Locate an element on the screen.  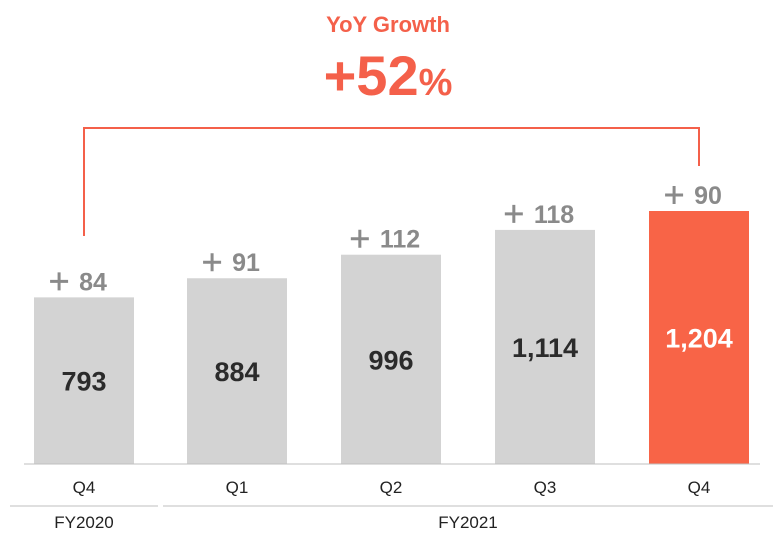
group-label-1: FY2021 is located at coordinates (468, 522).